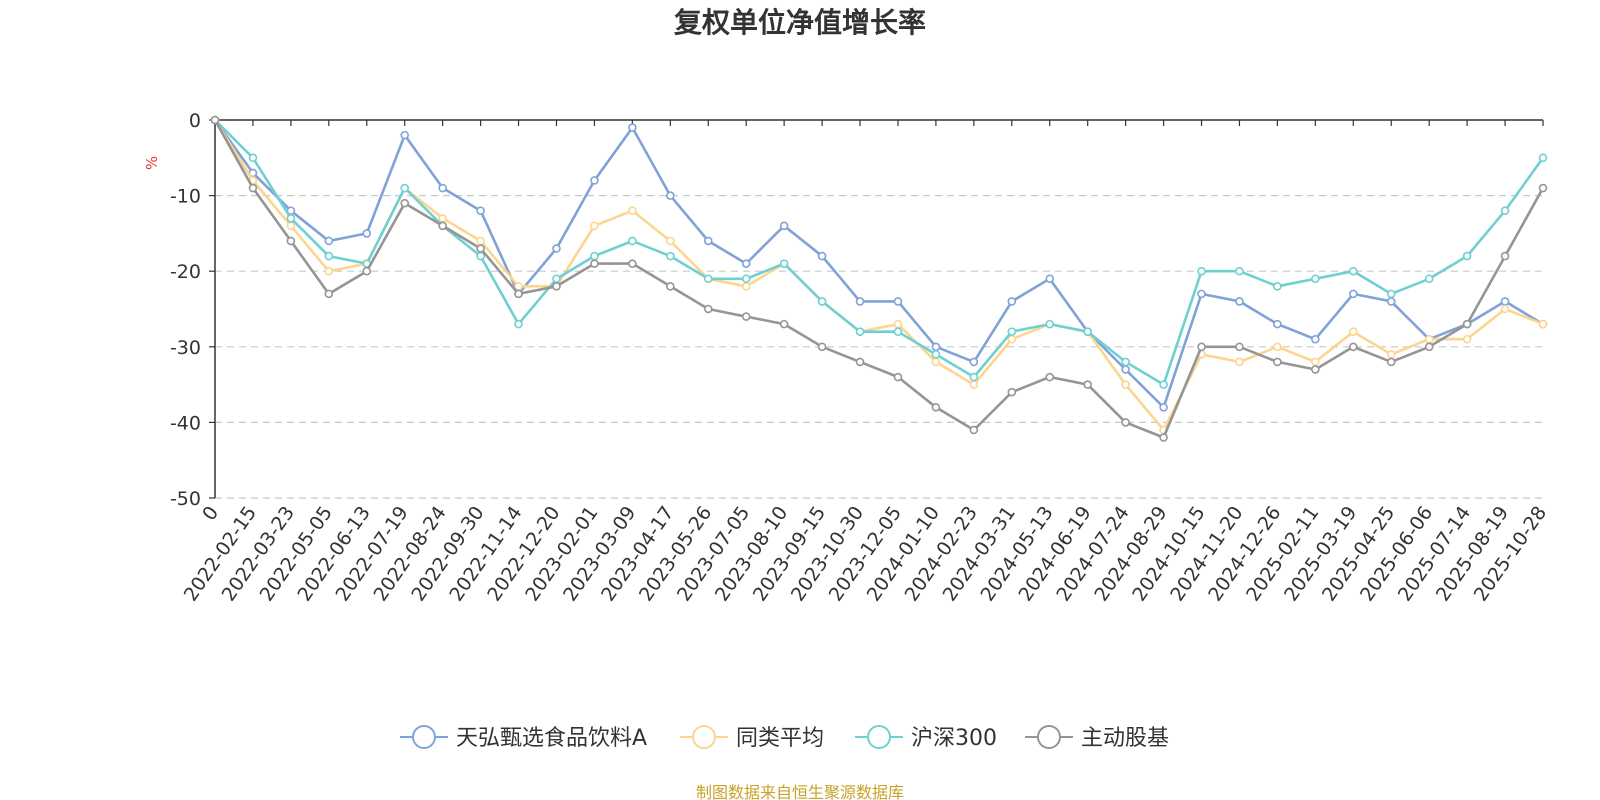 The width and height of the screenshot is (1600, 800). I want to click on legend-item: 天弘甄选食品饮料A, so click(523, 738).